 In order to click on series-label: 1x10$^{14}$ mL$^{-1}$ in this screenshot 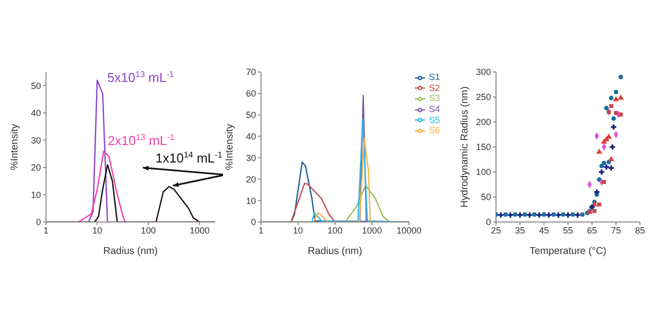, I will do `click(189, 158)`.